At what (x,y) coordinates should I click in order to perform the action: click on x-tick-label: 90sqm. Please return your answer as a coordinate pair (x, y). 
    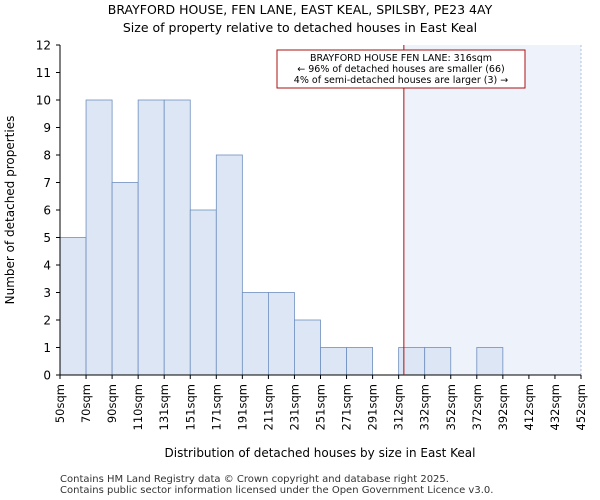
    Looking at the image, I should click on (112, 403).